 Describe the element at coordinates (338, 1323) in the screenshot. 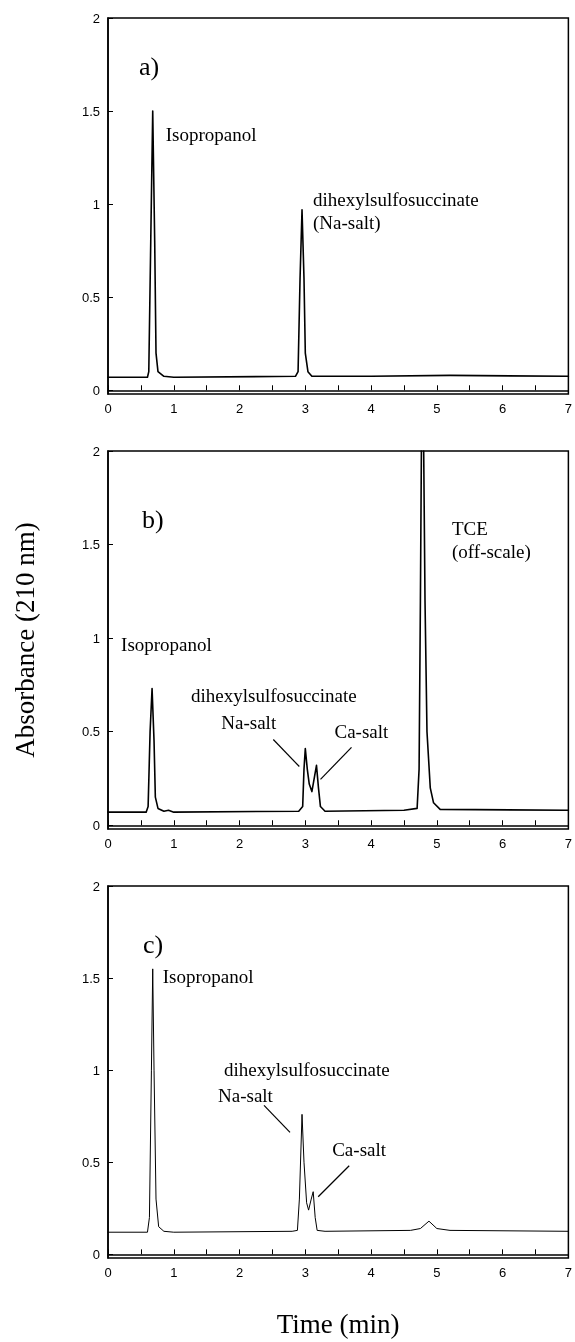

I see `x-axis-title: Time (min)` at that location.